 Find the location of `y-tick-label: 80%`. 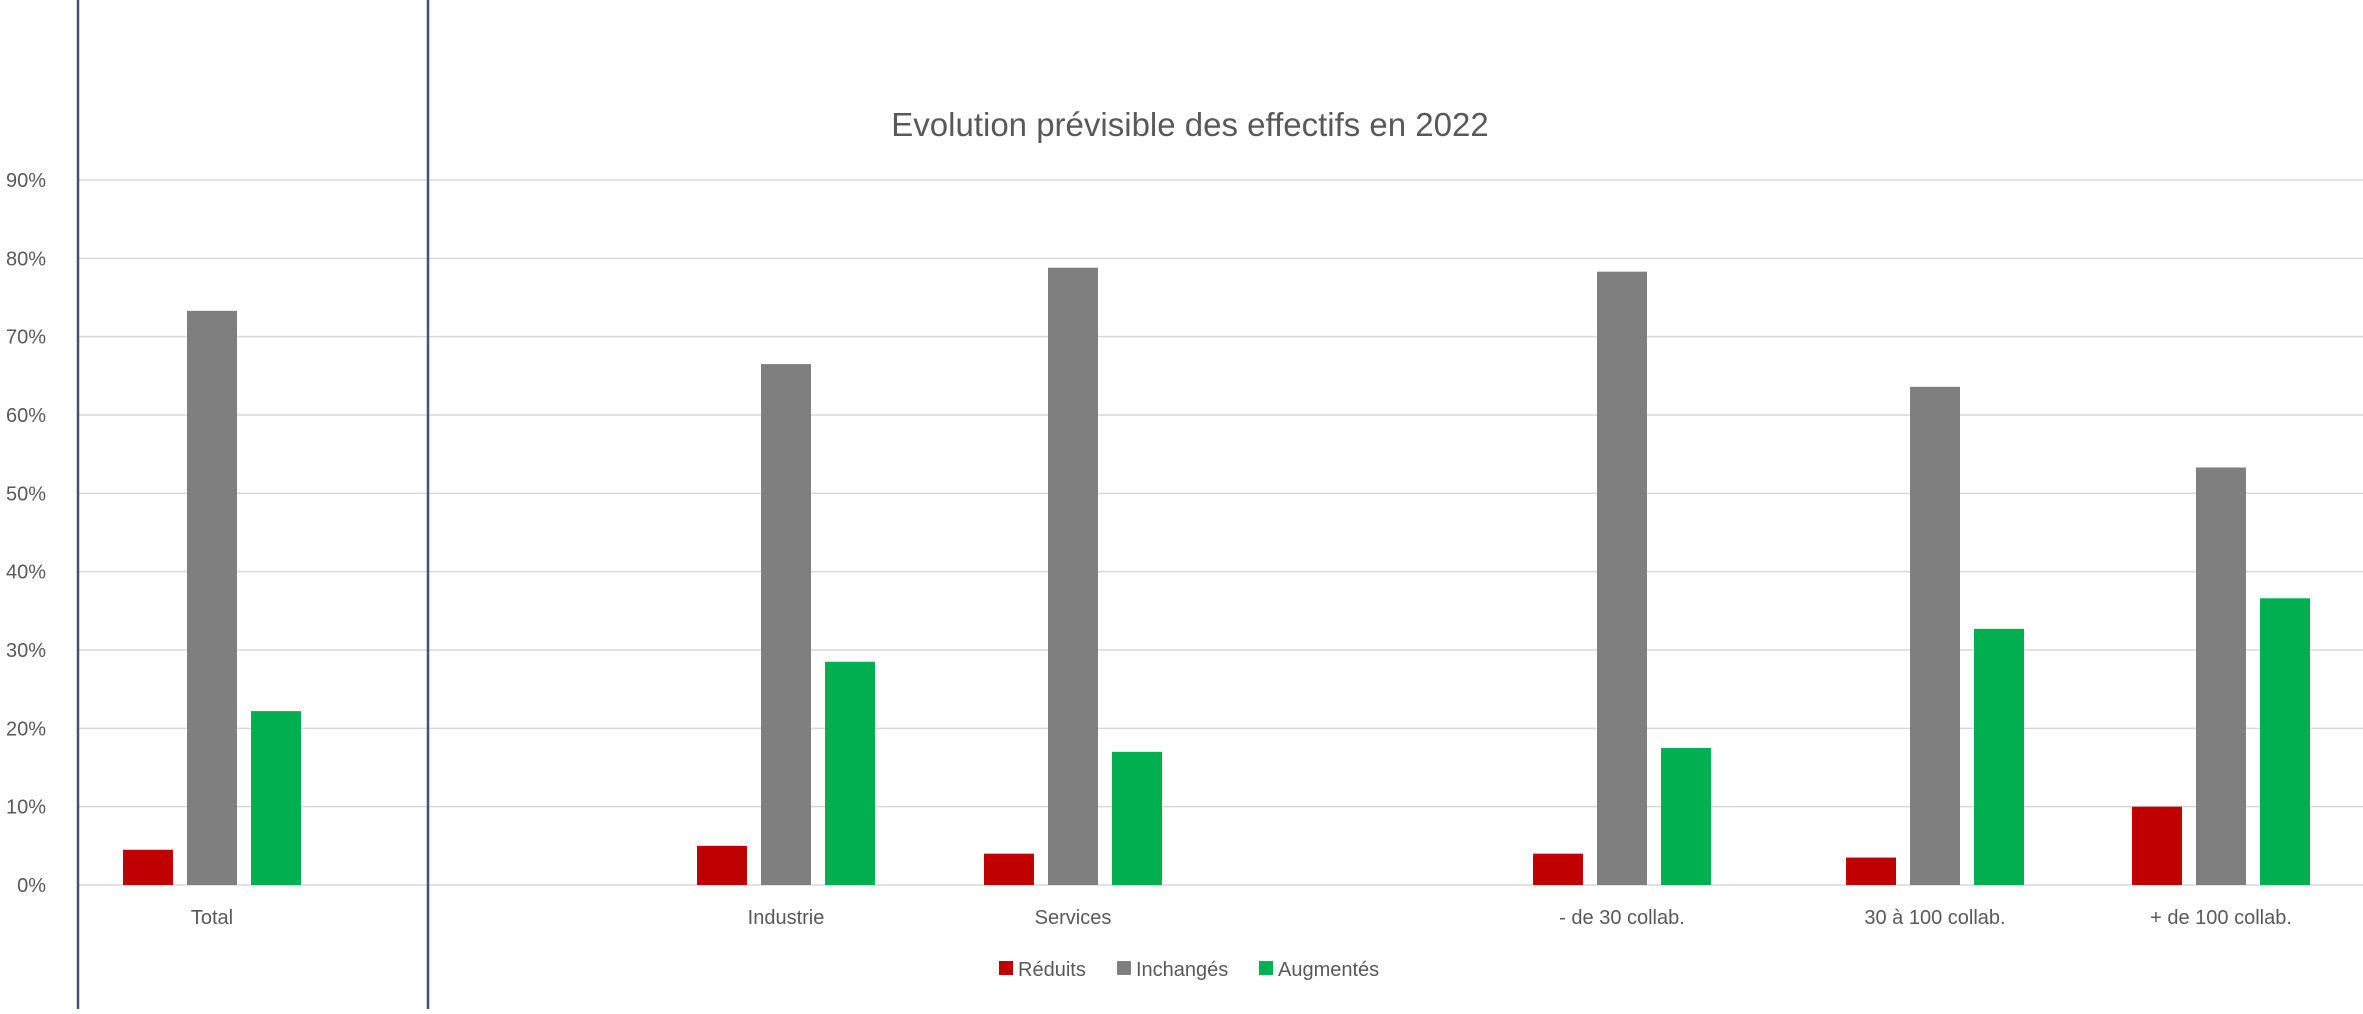

y-tick-label: 80% is located at coordinates (26, 259).